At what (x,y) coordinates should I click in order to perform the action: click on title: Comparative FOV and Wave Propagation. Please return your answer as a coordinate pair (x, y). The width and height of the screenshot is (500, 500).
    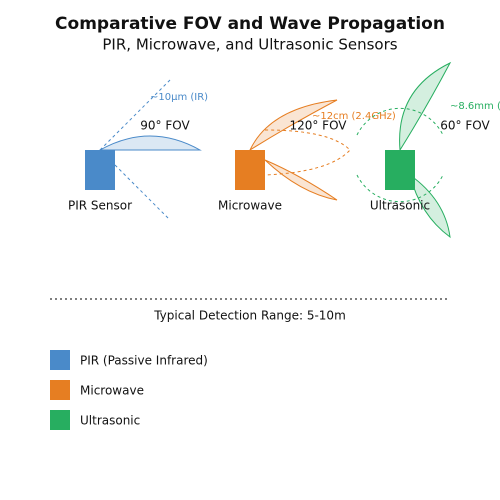
    Looking at the image, I should click on (250, 24).